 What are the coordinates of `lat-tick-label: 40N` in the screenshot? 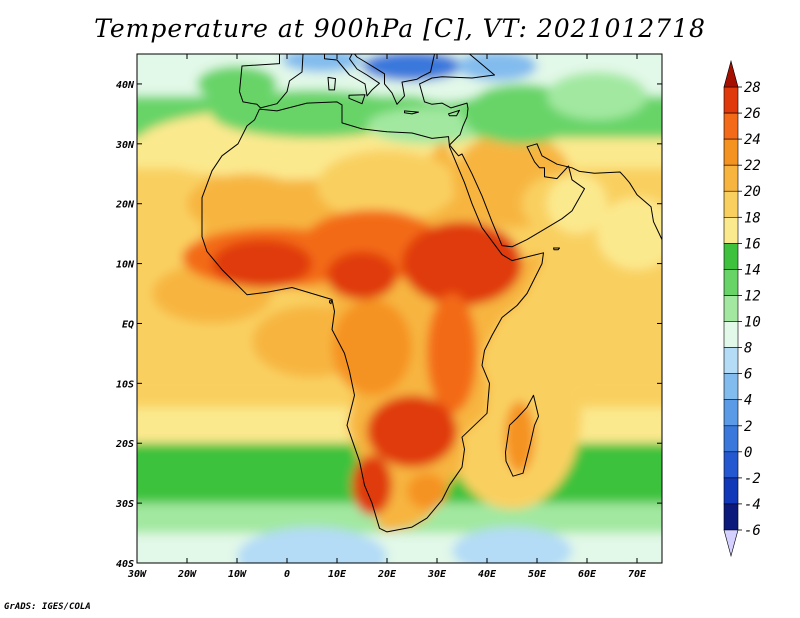 It's located at (125, 85).